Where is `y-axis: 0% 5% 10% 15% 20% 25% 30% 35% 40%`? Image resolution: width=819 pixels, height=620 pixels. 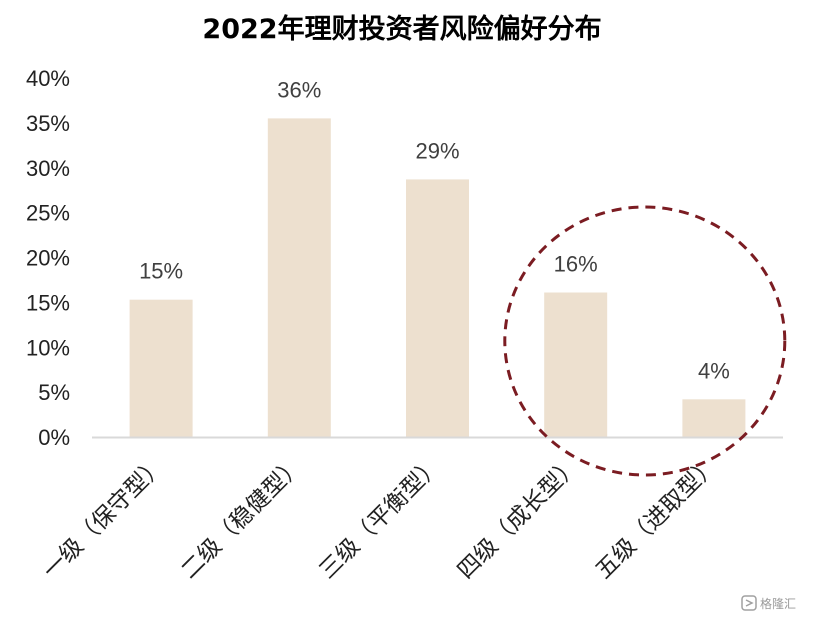 y-axis: 0% 5% 10% 15% 20% 25% 30% 35% 40% is located at coordinates (48, 258).